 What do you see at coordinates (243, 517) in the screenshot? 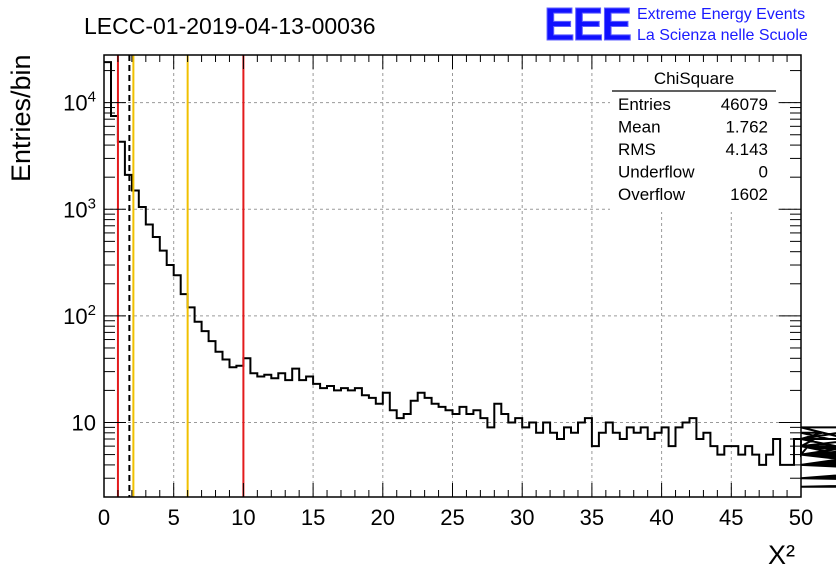
I see `x-tick-label: 10` at bounding box center [243, 517].